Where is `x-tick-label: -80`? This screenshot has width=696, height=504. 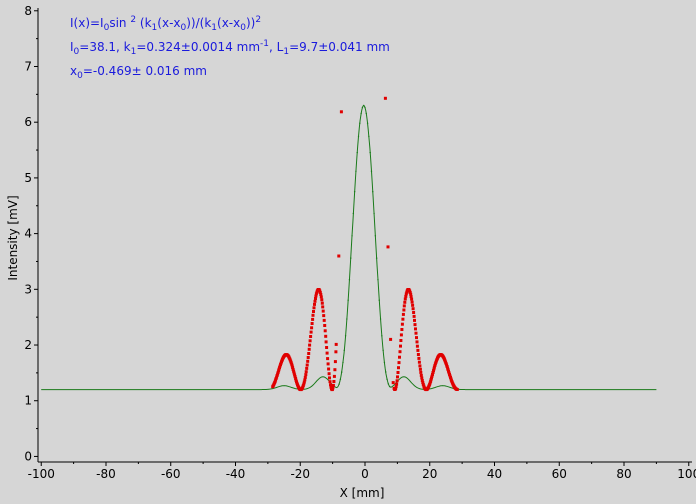 x-tick-label: -80 is located at coordinates (106, 474).